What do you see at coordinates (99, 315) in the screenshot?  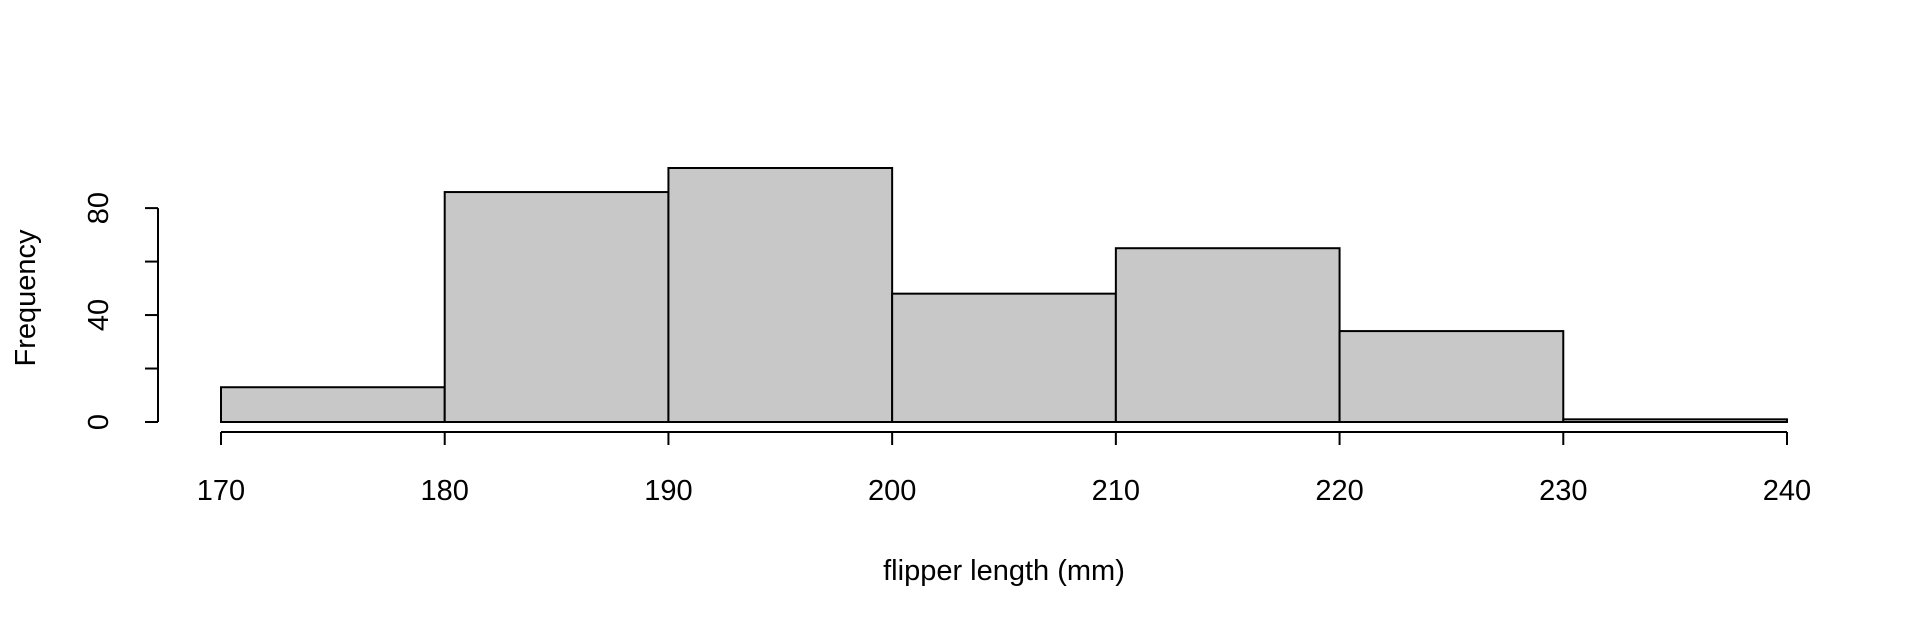 I see `y-tick-label-40: 40` at bounding box center [99, 315].